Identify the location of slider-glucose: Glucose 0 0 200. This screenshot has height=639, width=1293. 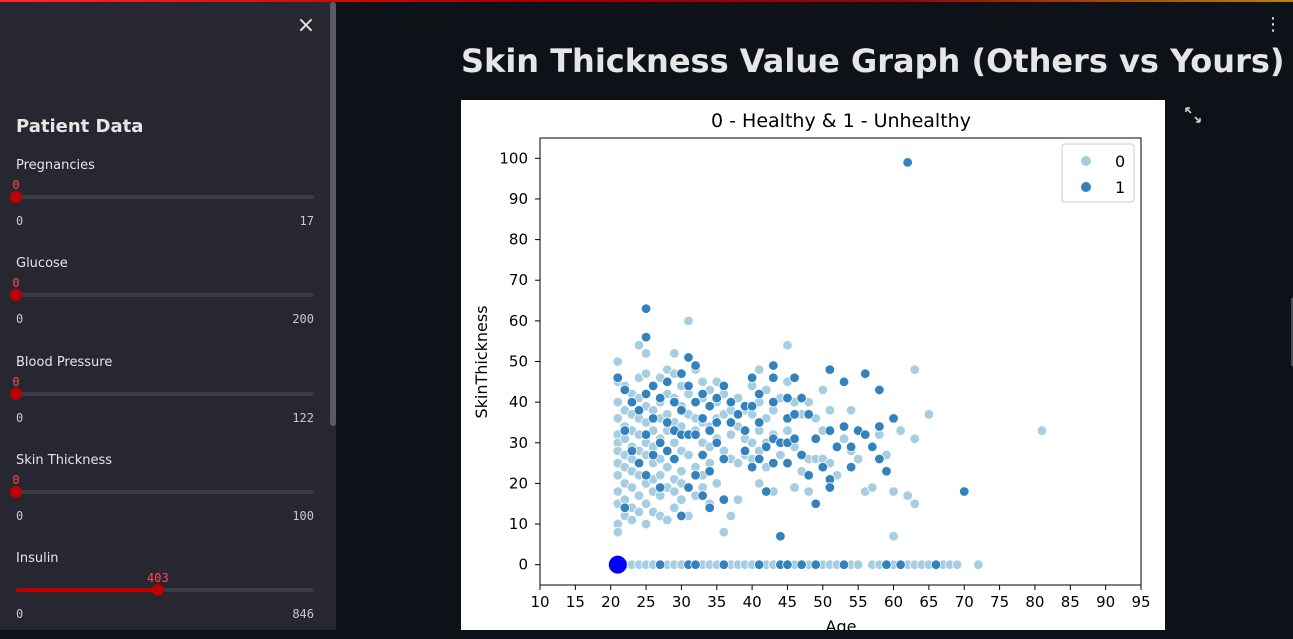
(162, 300).